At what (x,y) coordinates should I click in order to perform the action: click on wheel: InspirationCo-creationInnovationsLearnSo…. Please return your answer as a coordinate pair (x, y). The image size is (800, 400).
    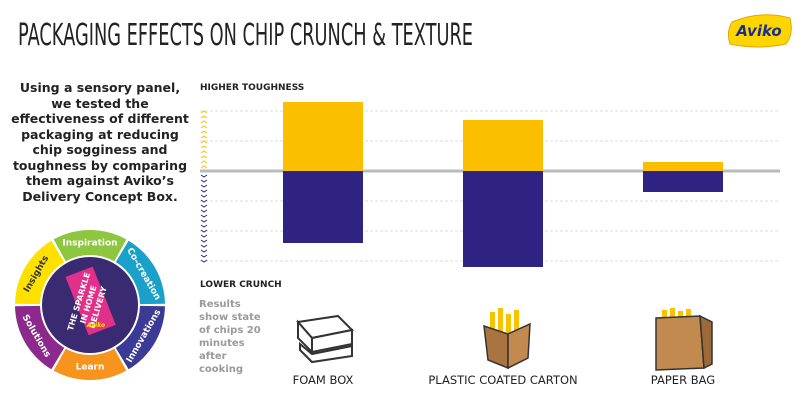
    Looking at the image, I should click on (90, 304).